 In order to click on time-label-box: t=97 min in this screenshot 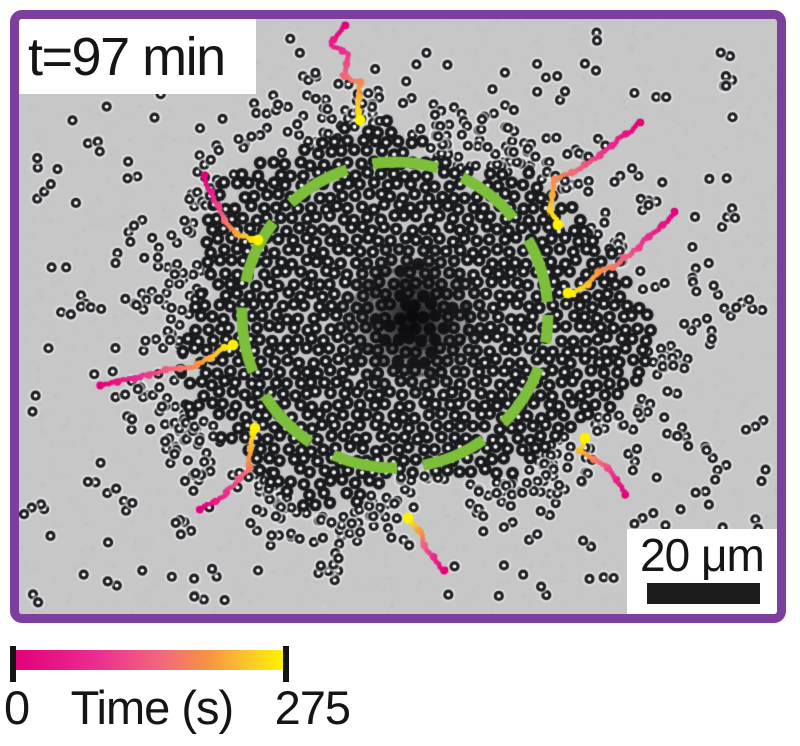, I will do `click(137, 56)`.